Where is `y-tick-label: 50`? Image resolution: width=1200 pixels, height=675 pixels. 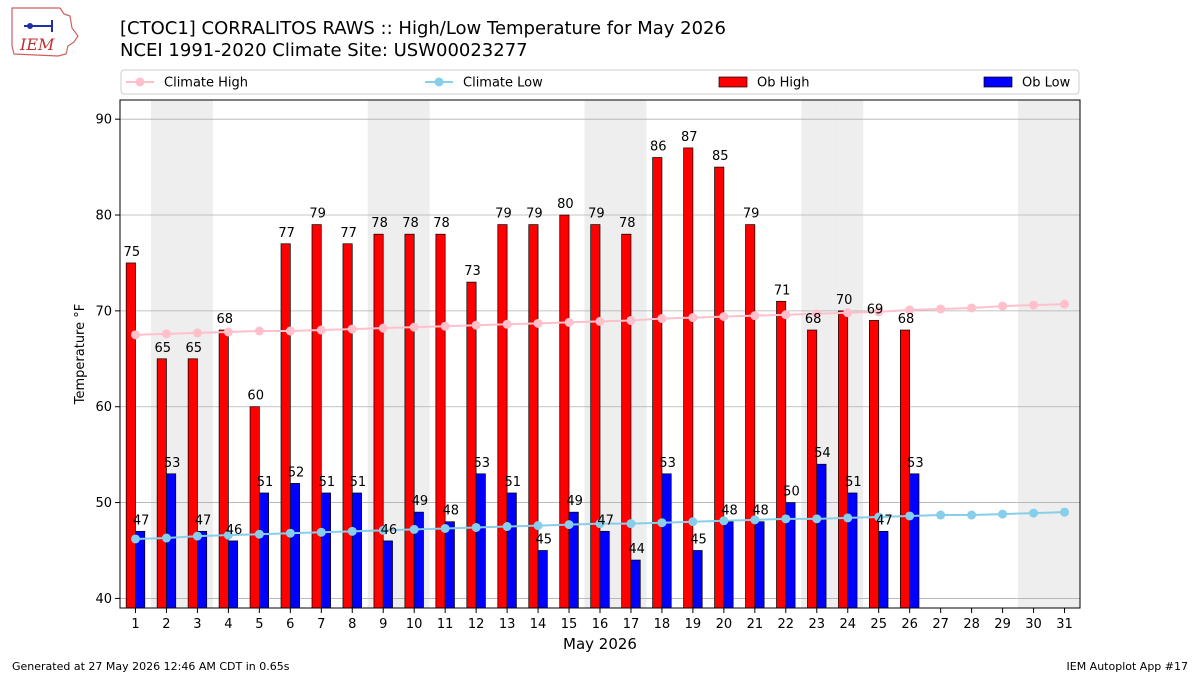 y-tick-label: 50 is located at coordinates (103, 503).